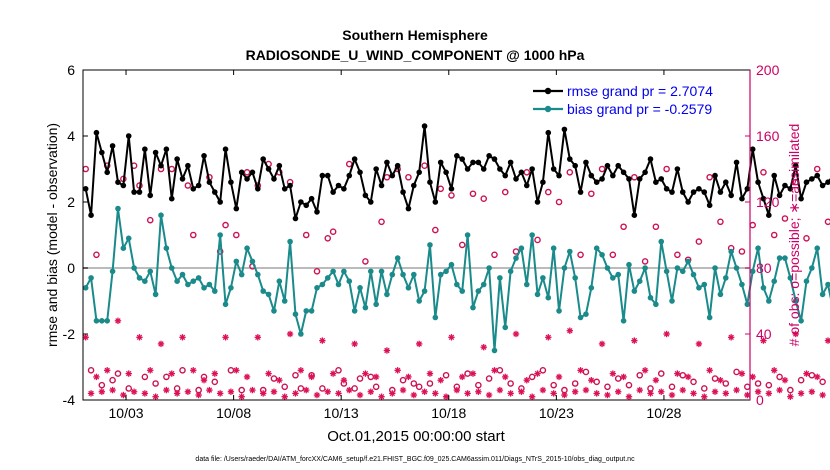 This screenshot has width=830, height=470. What do you see at coordinates (764, 334) in the screenshot?
I see `y-right-tick-label: 40` at bounding box center [764, 334].